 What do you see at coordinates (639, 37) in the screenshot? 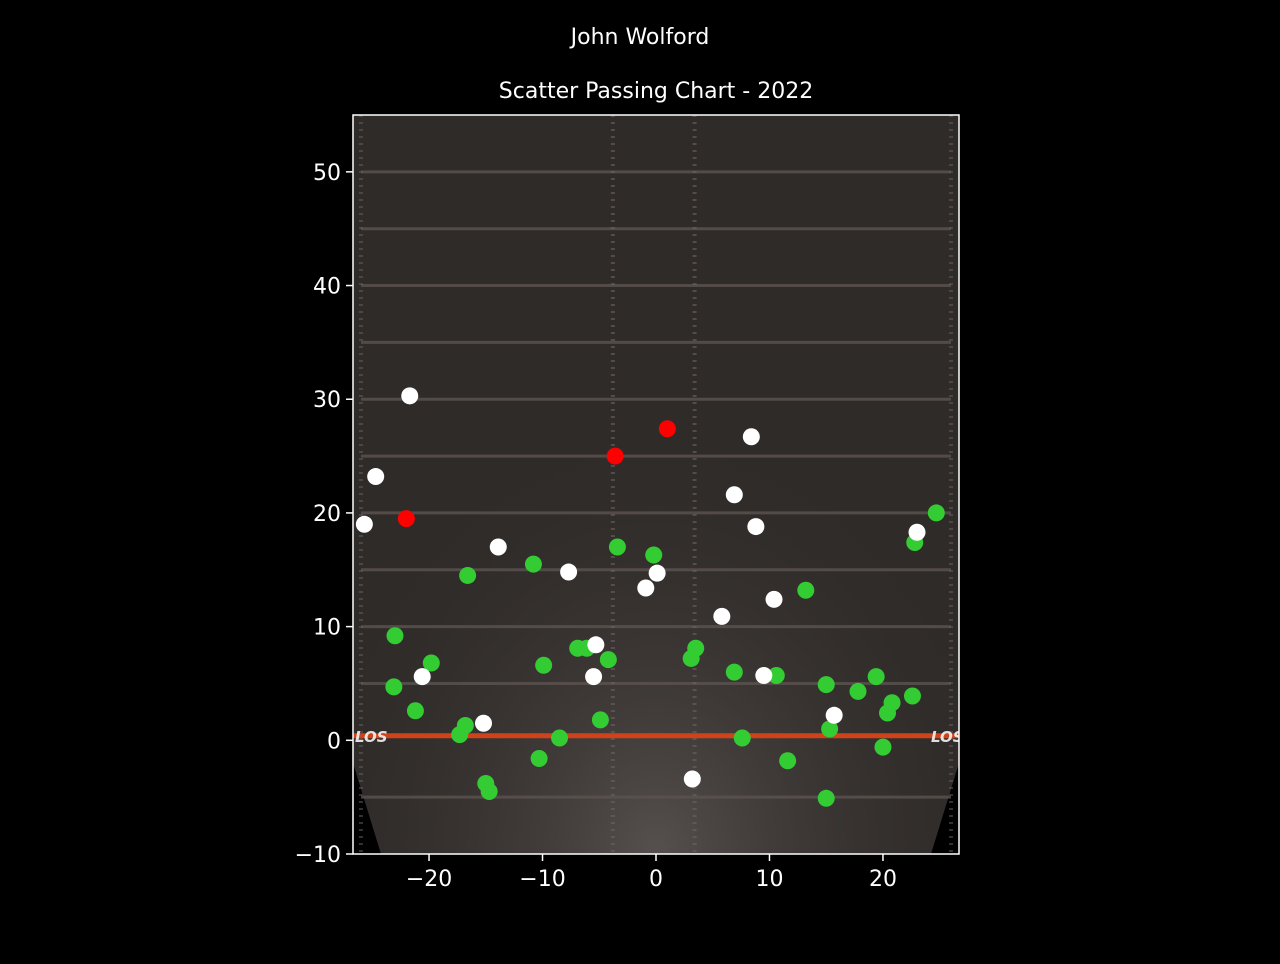
I see `chart-suptitle: John Wolford` at bounding box center [639, 37].